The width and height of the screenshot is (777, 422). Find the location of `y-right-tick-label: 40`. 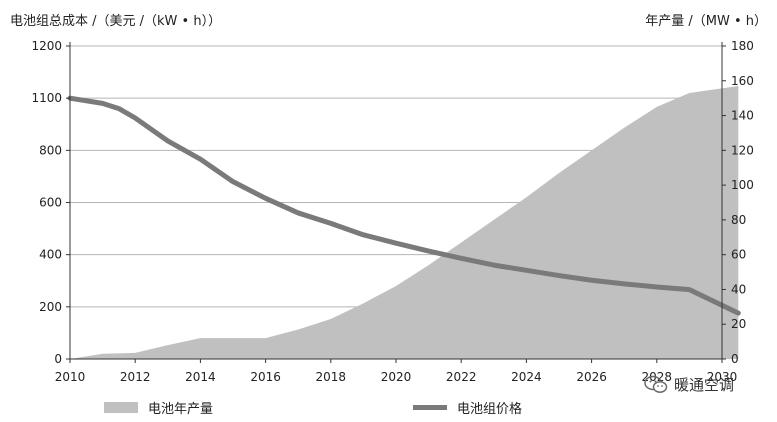

y-right-tick-label: 40 is located at coordinates (738, 289).